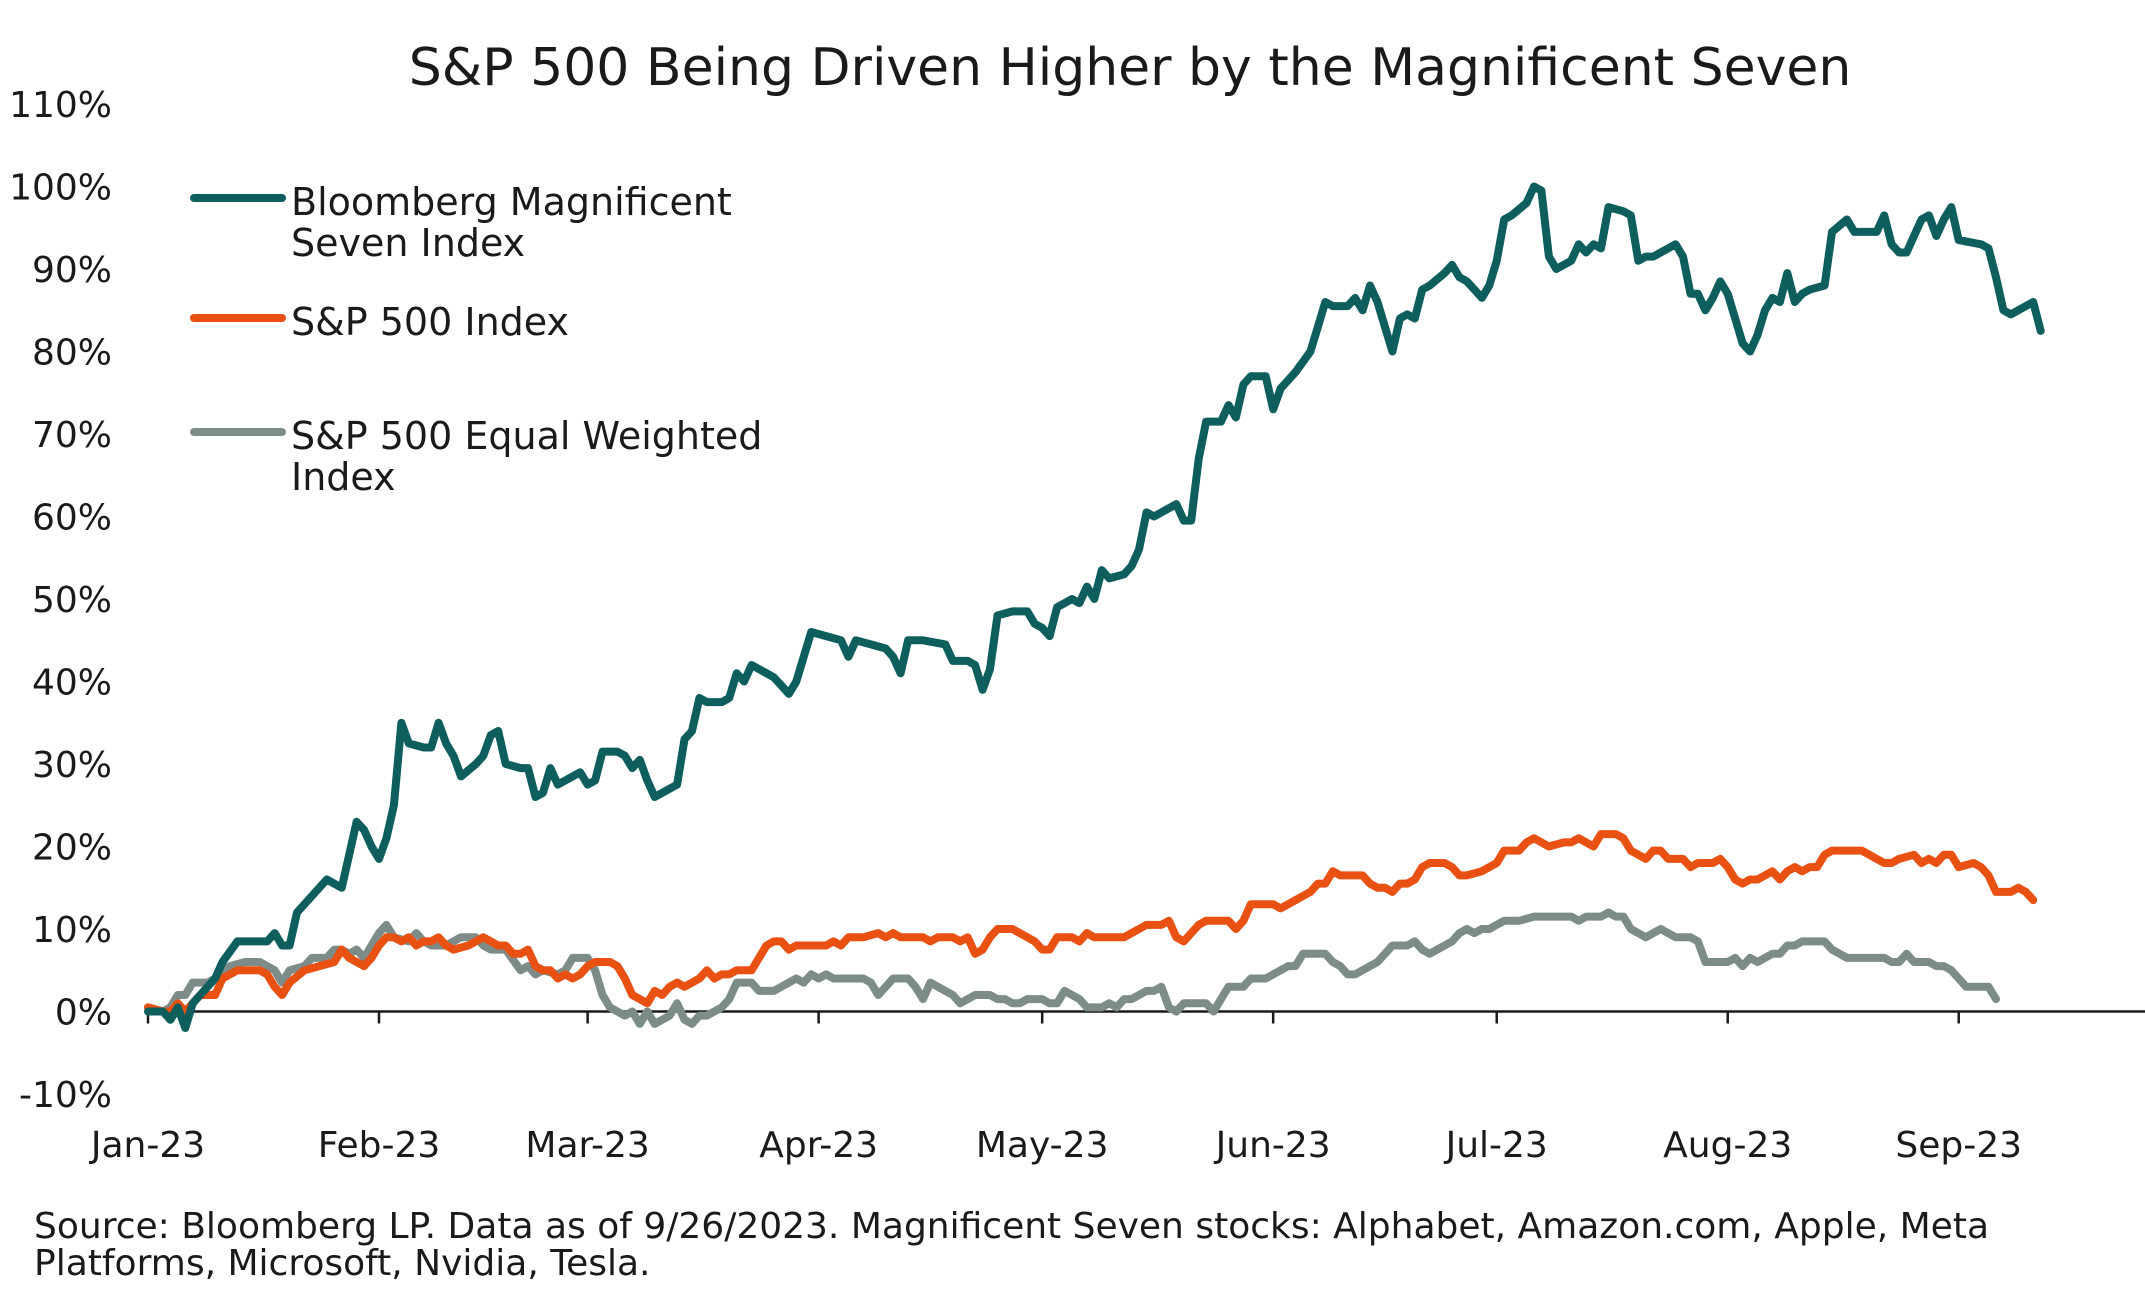 The width and height of the screenshot is (2145, 1304). I want to click on y-tick-label: -10%, so click(65, 1095).